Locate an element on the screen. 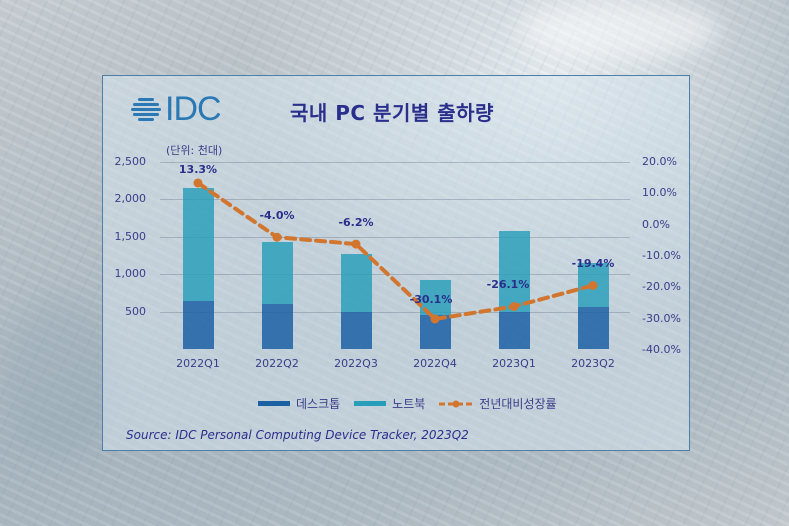 The image size is (789, 526). desktop-swatch-icon is located at coordinates (274, 403).